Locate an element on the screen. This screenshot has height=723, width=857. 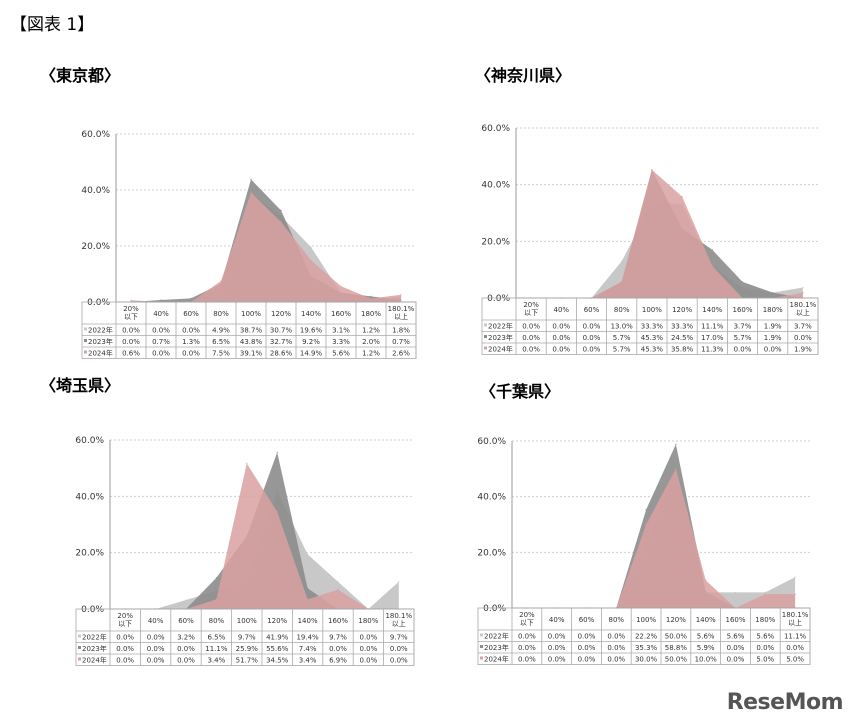
data-label: 0.7% is located at coordinates (161, 342).